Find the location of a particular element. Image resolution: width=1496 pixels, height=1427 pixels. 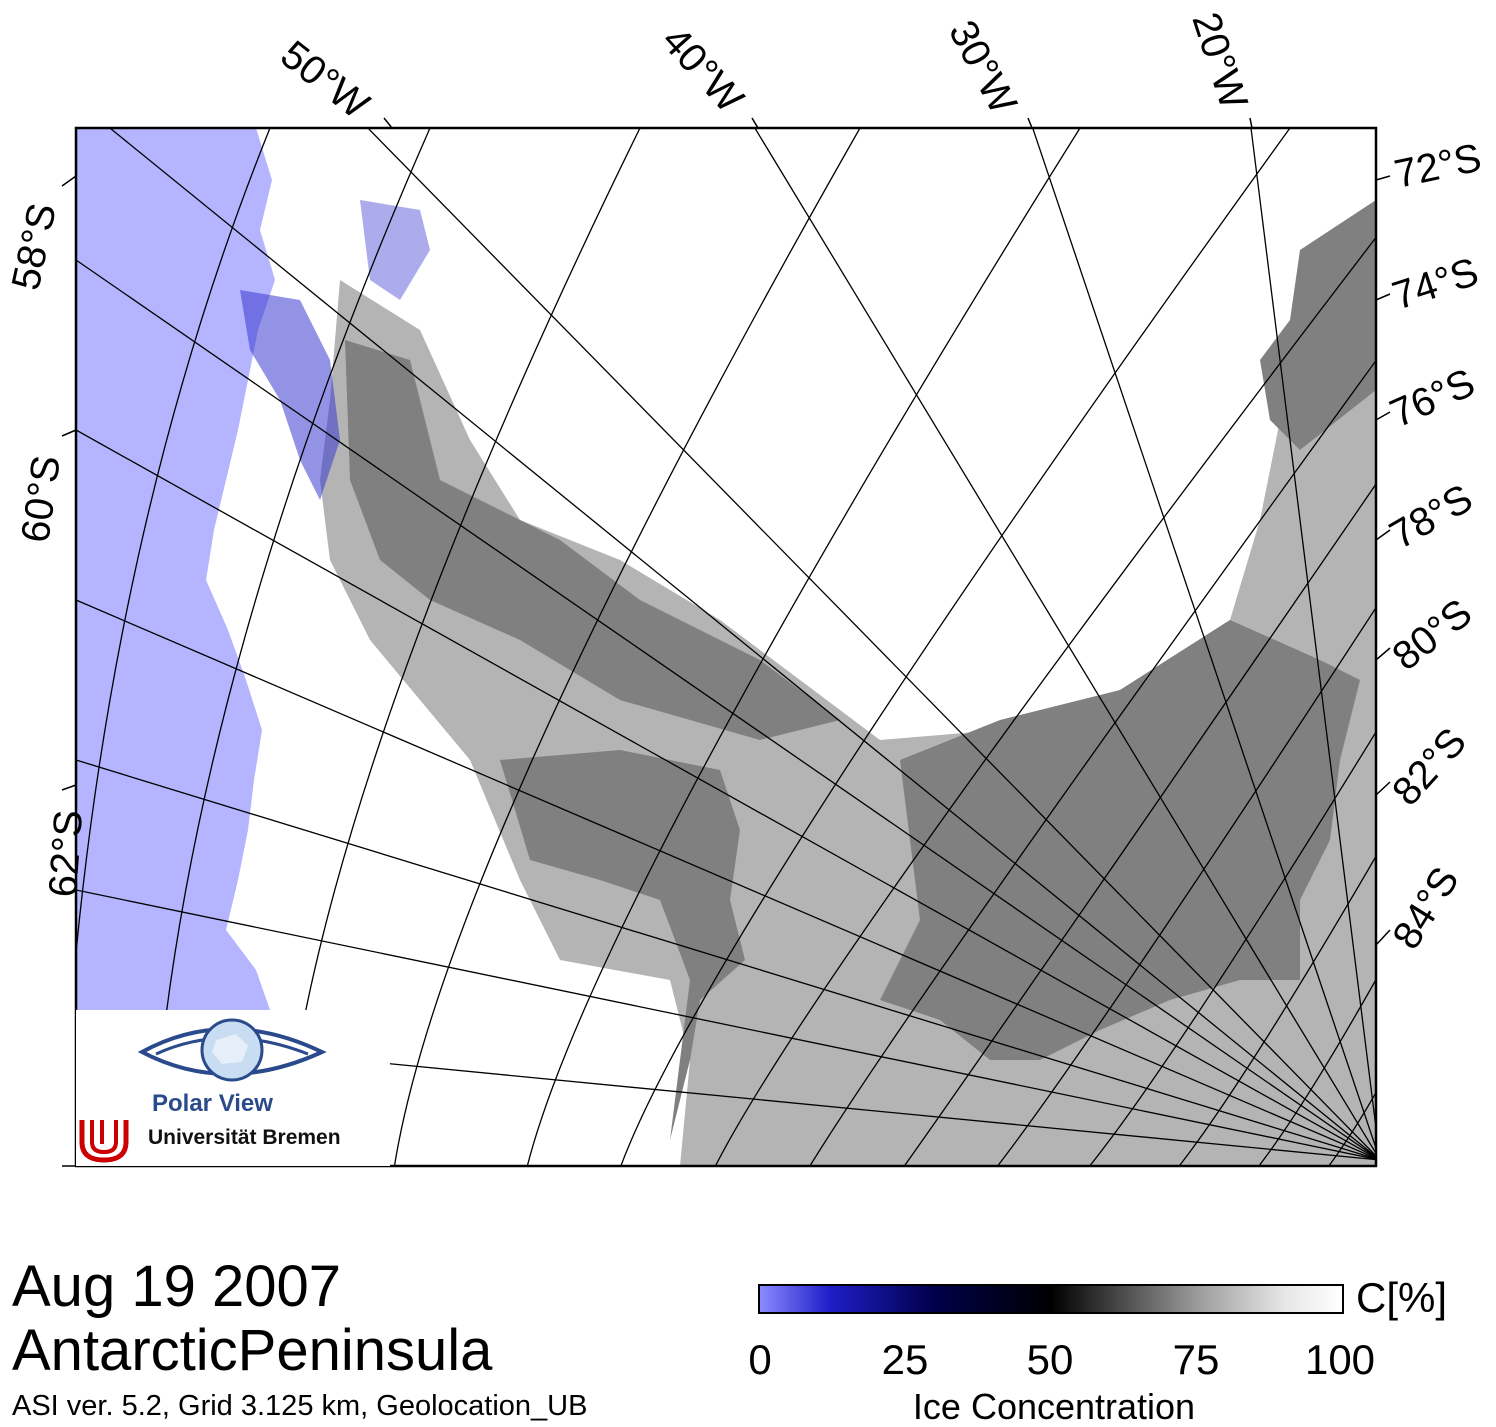

lat-label-72s: 72°S is located at coordinates (1438, 166).